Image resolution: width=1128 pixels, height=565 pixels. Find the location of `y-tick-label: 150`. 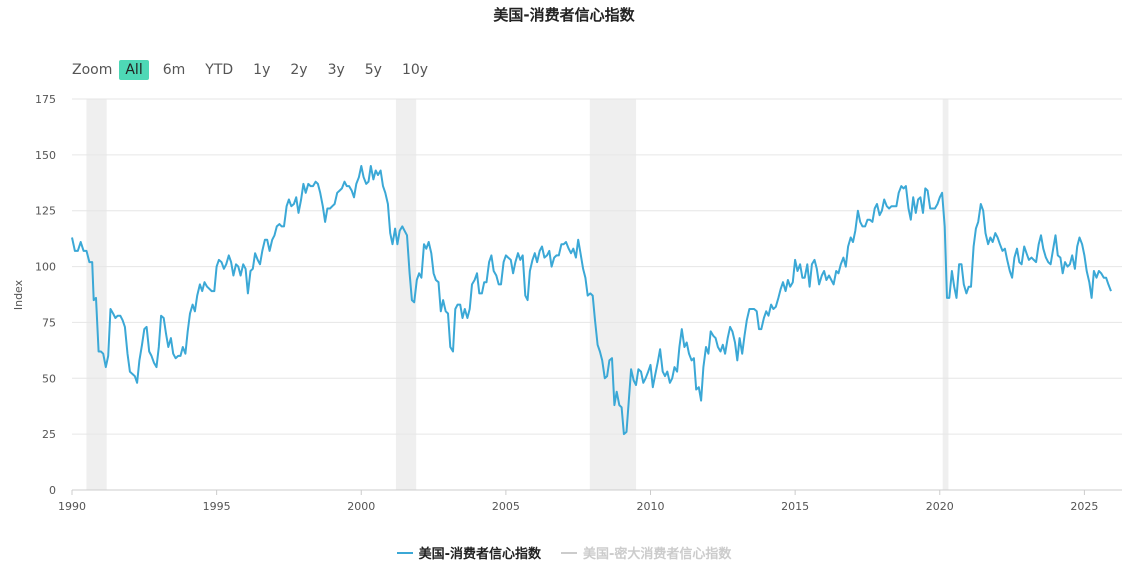

y-tick-label: 150 is located at coordinates (45, 155).